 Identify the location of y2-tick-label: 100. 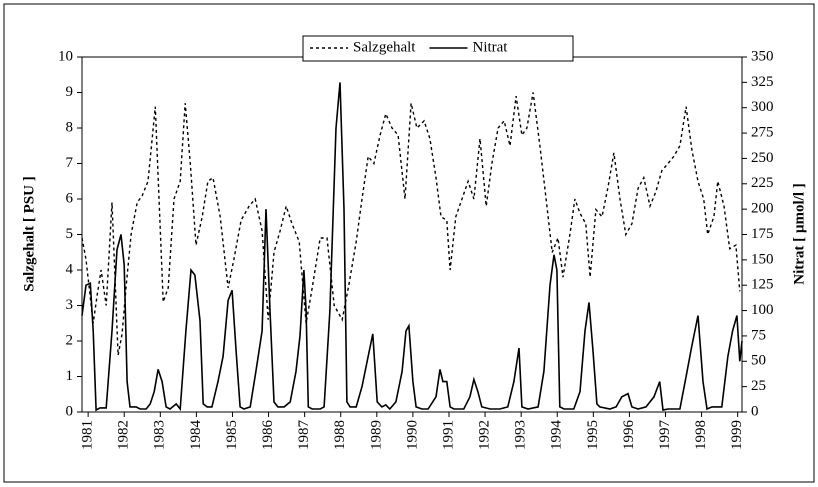
(762, 310).